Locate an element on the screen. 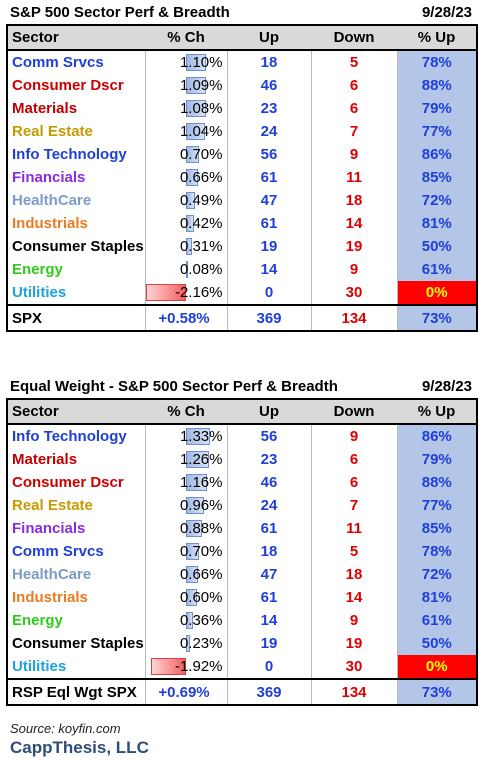 This screenshot has height=760, width=483. pct-change-cell: 0.23% is located at coordinates (186, 643).